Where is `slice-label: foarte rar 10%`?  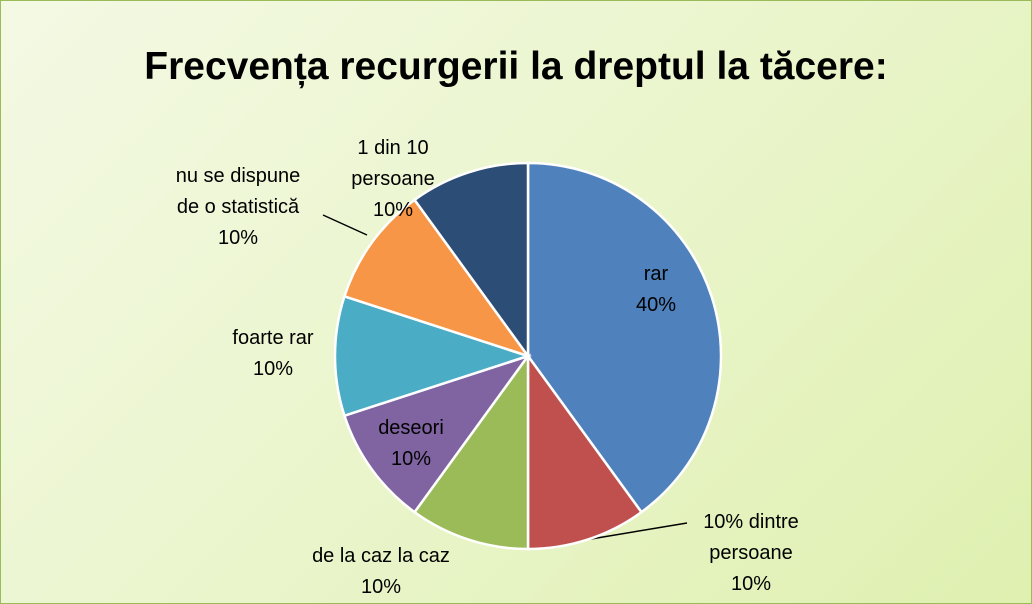
slice-label: foarte rar 10% is located at coordinates (273, 354).